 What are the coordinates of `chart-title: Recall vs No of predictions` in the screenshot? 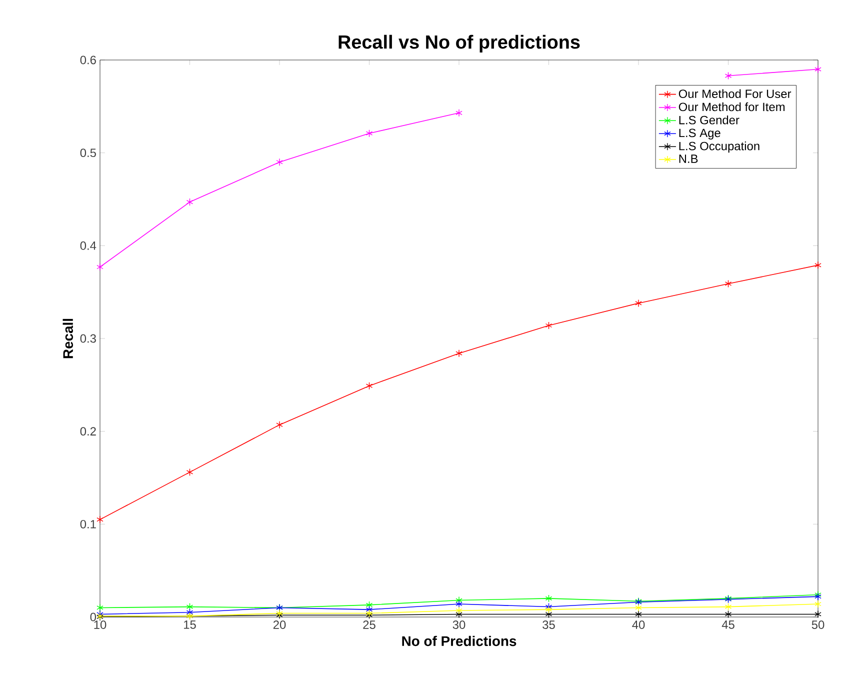 It's located at (459, 43).